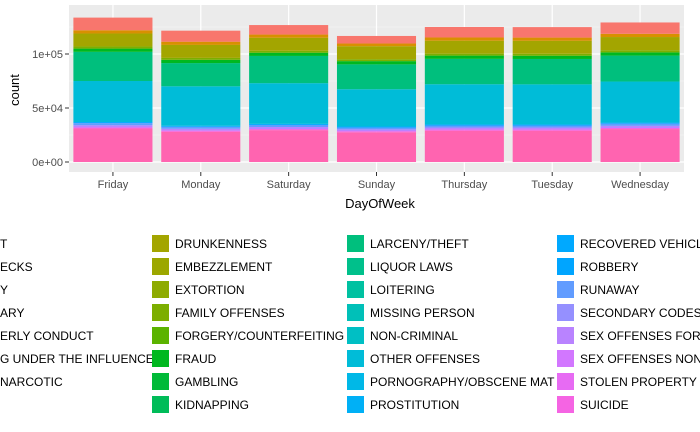  I want to click on bar-friday, so click(113, 89).